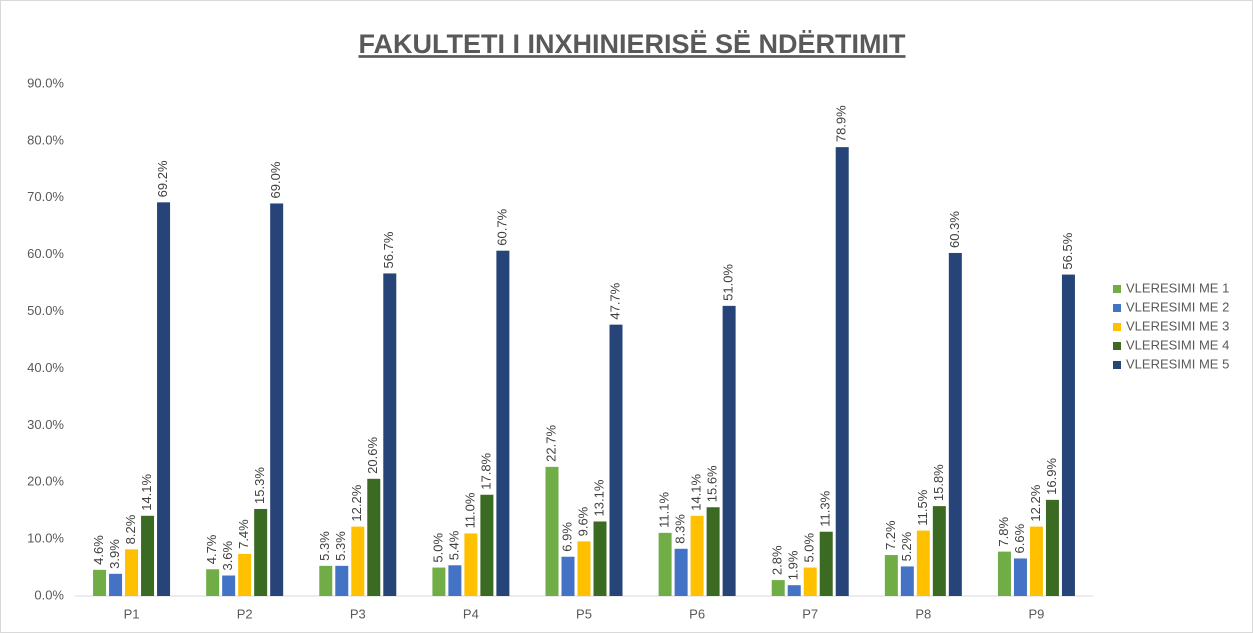  Describe the element at coordinates (469, 510) in the screenshot. I see `data-label: 11.0%` at that location.